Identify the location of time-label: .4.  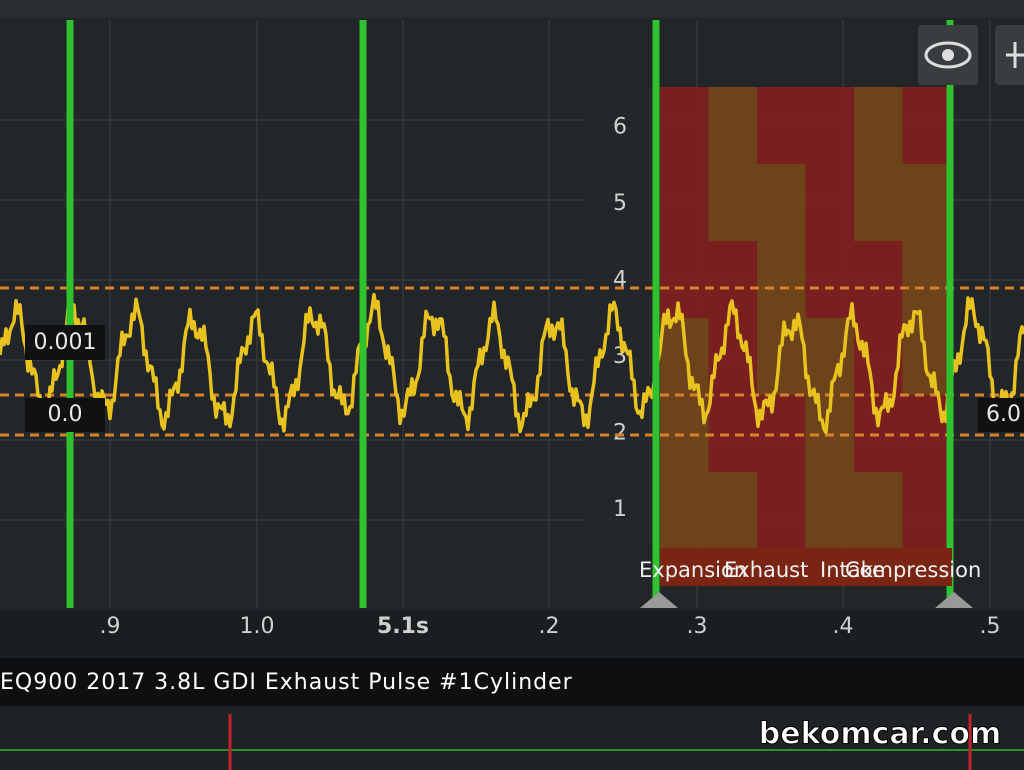
(843, 626).